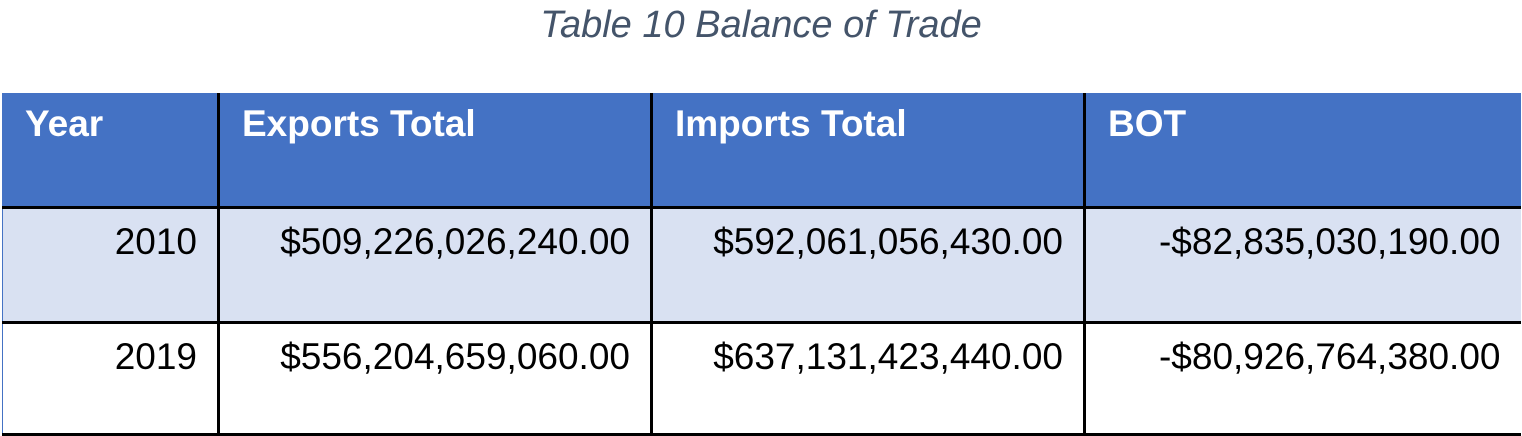  Describe the element at coordinates (435, 151) in the screenshot. I see `header-exports-total: Exports Total` at that location.